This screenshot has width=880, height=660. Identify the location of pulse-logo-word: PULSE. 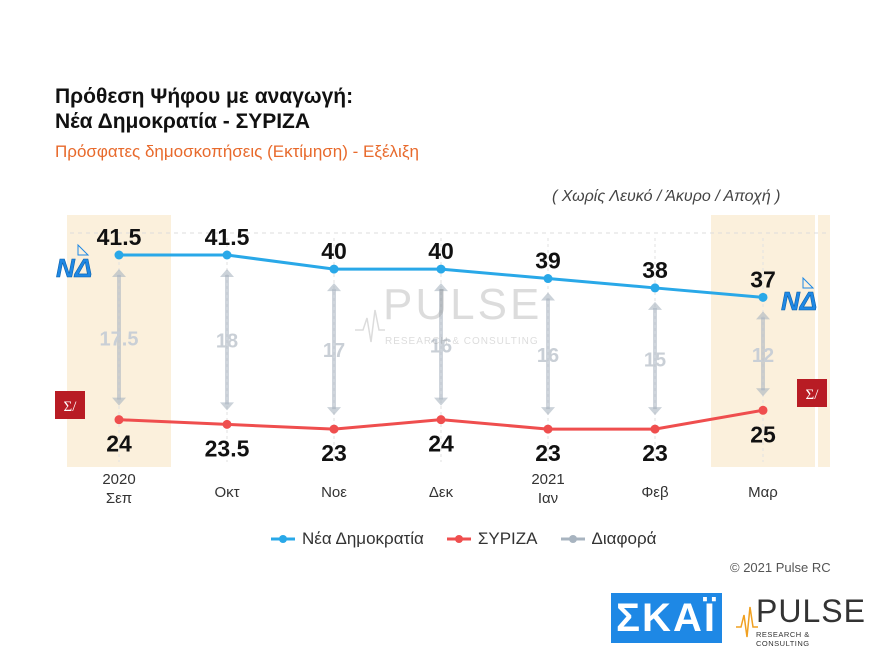
(811, 611).